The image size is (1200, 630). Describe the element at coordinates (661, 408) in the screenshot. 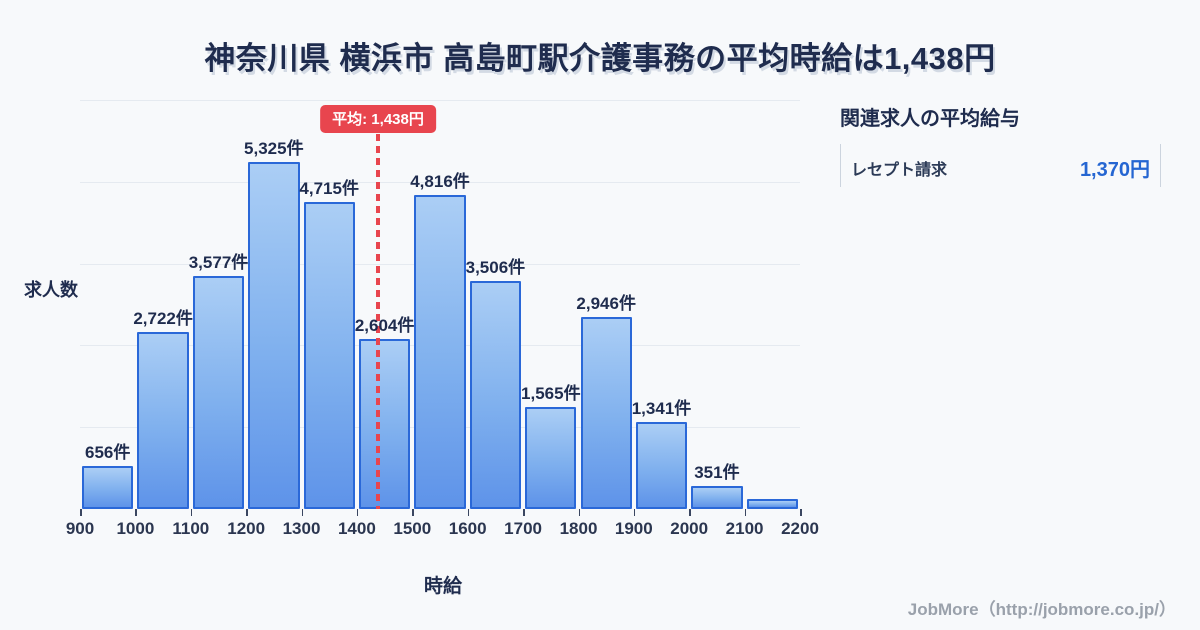

I see `bar-value-label: 1,341件` at that location.